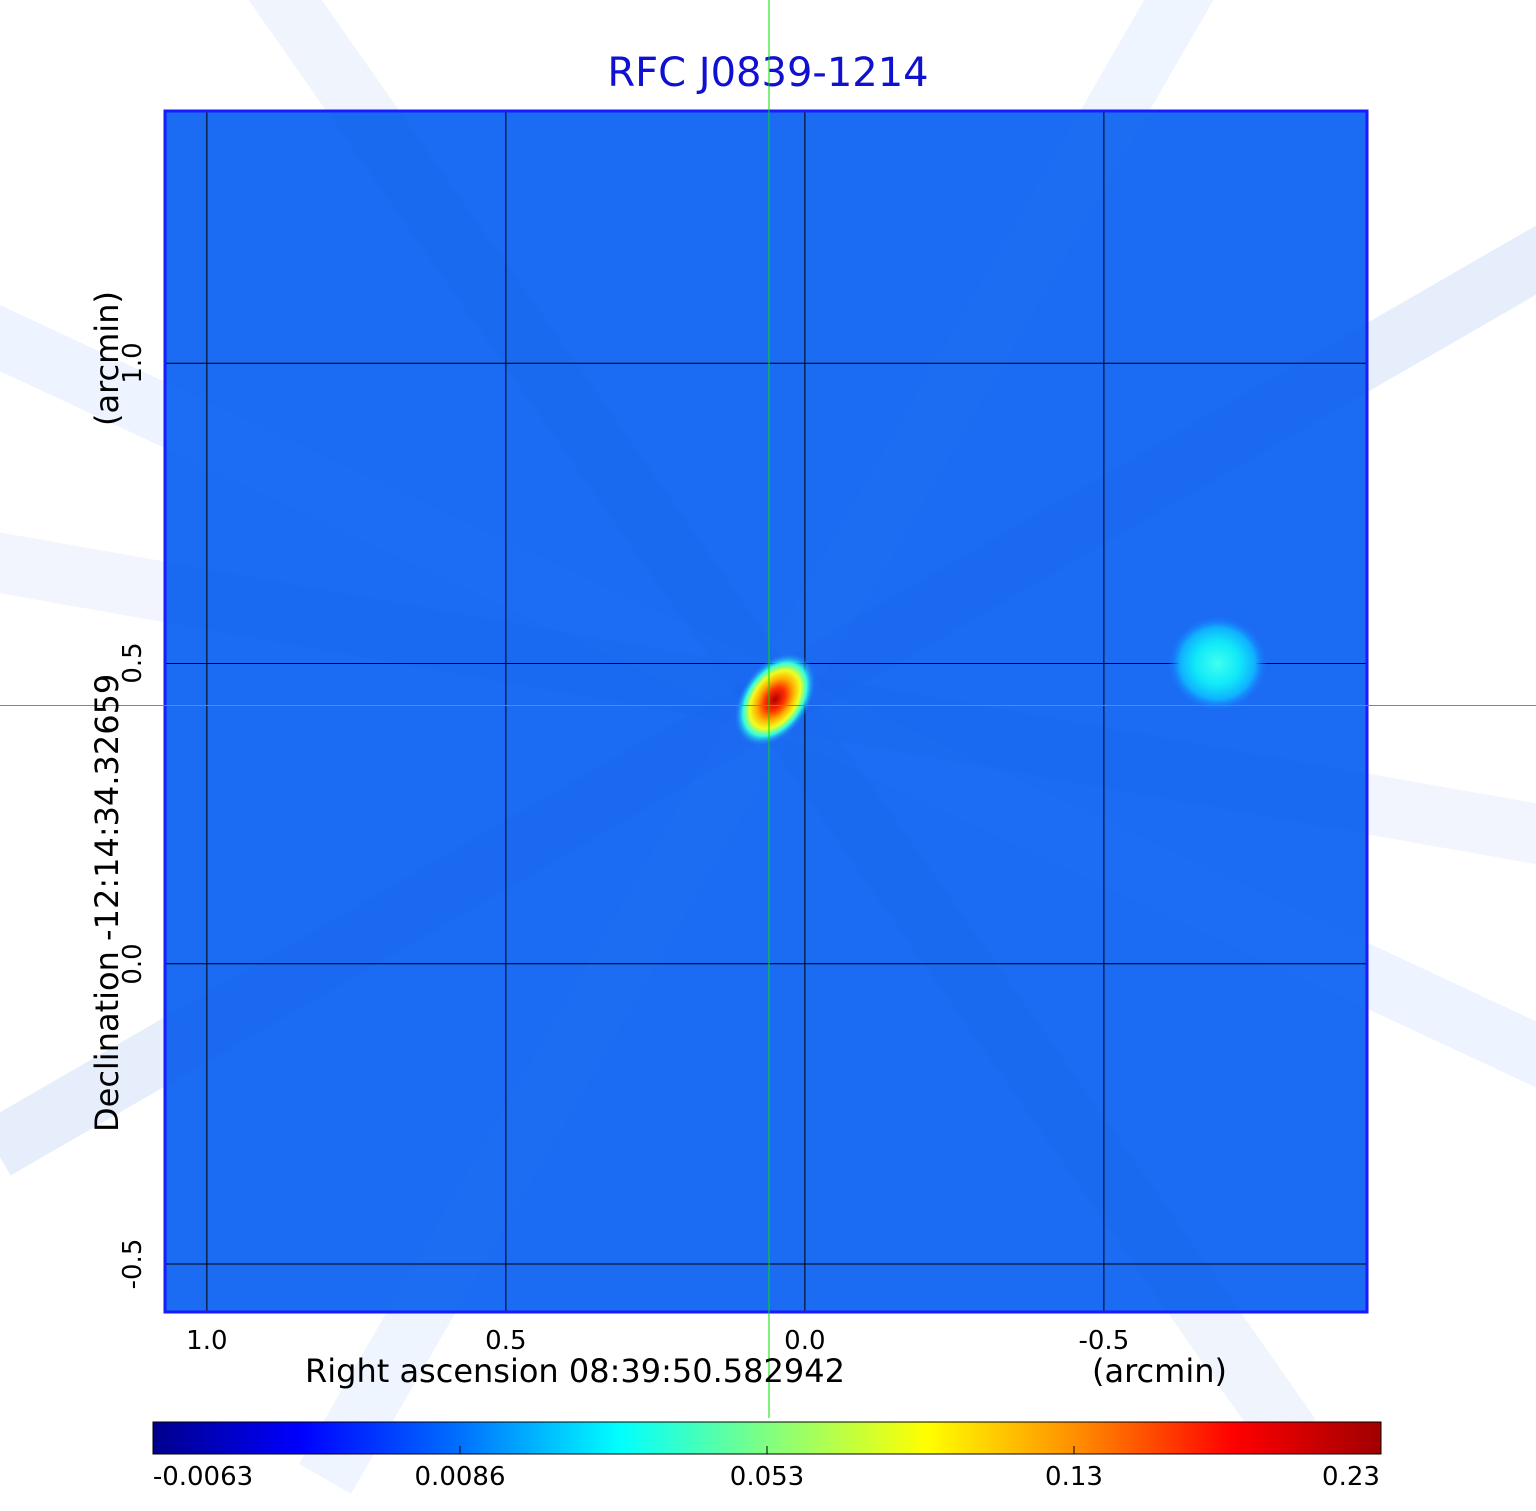 The image size is (1536, 1511). Describe the element at coordinates (1351, 1477) in the screenshot. I see `colorbar-tick-label: 0.23` at that location.